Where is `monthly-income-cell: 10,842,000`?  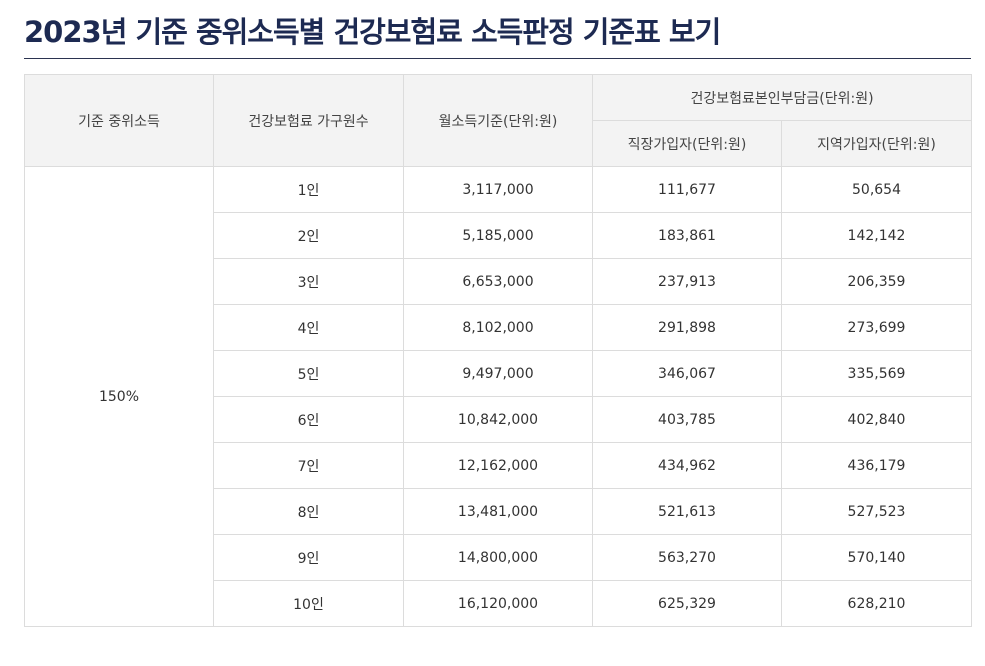
monthly-income-cell: 10,842,000 is located at coordinates (498, 419).